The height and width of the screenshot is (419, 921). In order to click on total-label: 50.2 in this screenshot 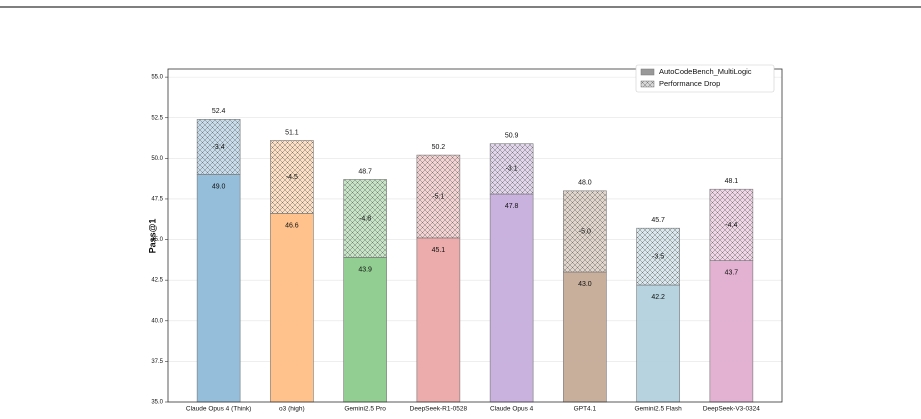, I will do `click(439, 147)`.